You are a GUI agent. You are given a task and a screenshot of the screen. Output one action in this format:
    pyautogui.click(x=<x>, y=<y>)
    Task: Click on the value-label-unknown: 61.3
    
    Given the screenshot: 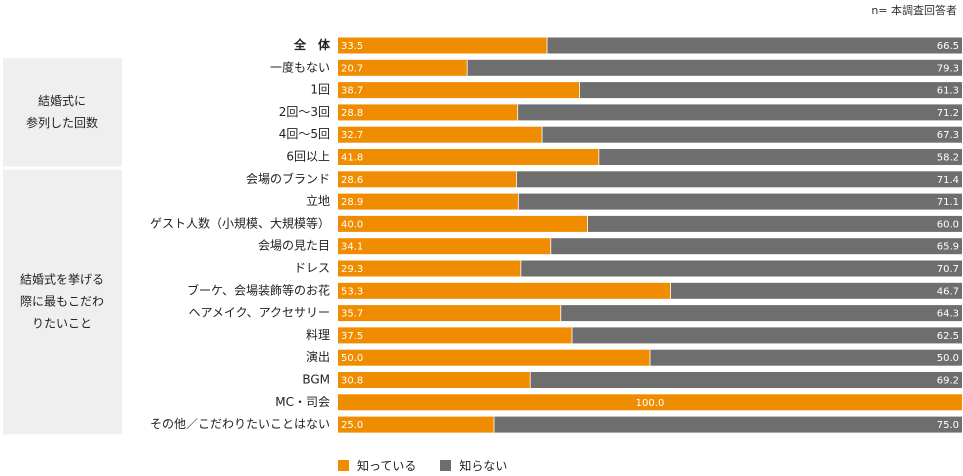 What is the action you would take?
    pyautogui.click(x=948, y=91)
    